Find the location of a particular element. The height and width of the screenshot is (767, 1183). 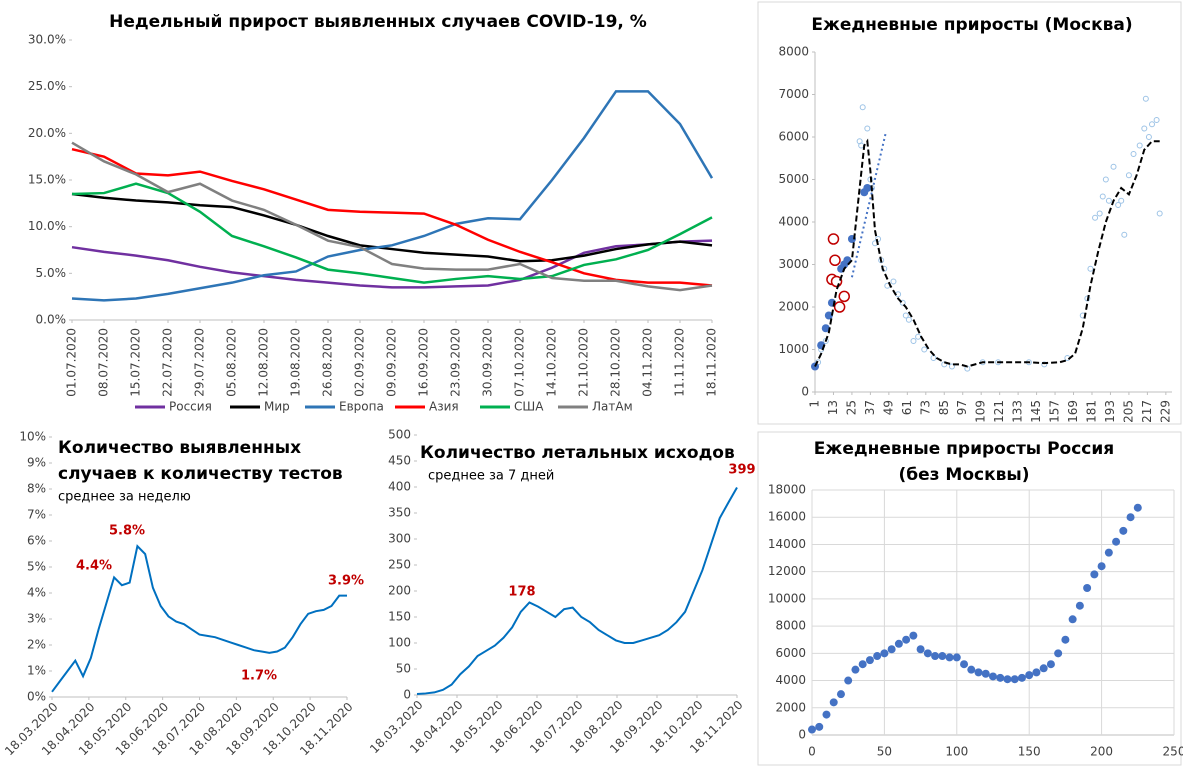

line is located at coordinates (392, 227).